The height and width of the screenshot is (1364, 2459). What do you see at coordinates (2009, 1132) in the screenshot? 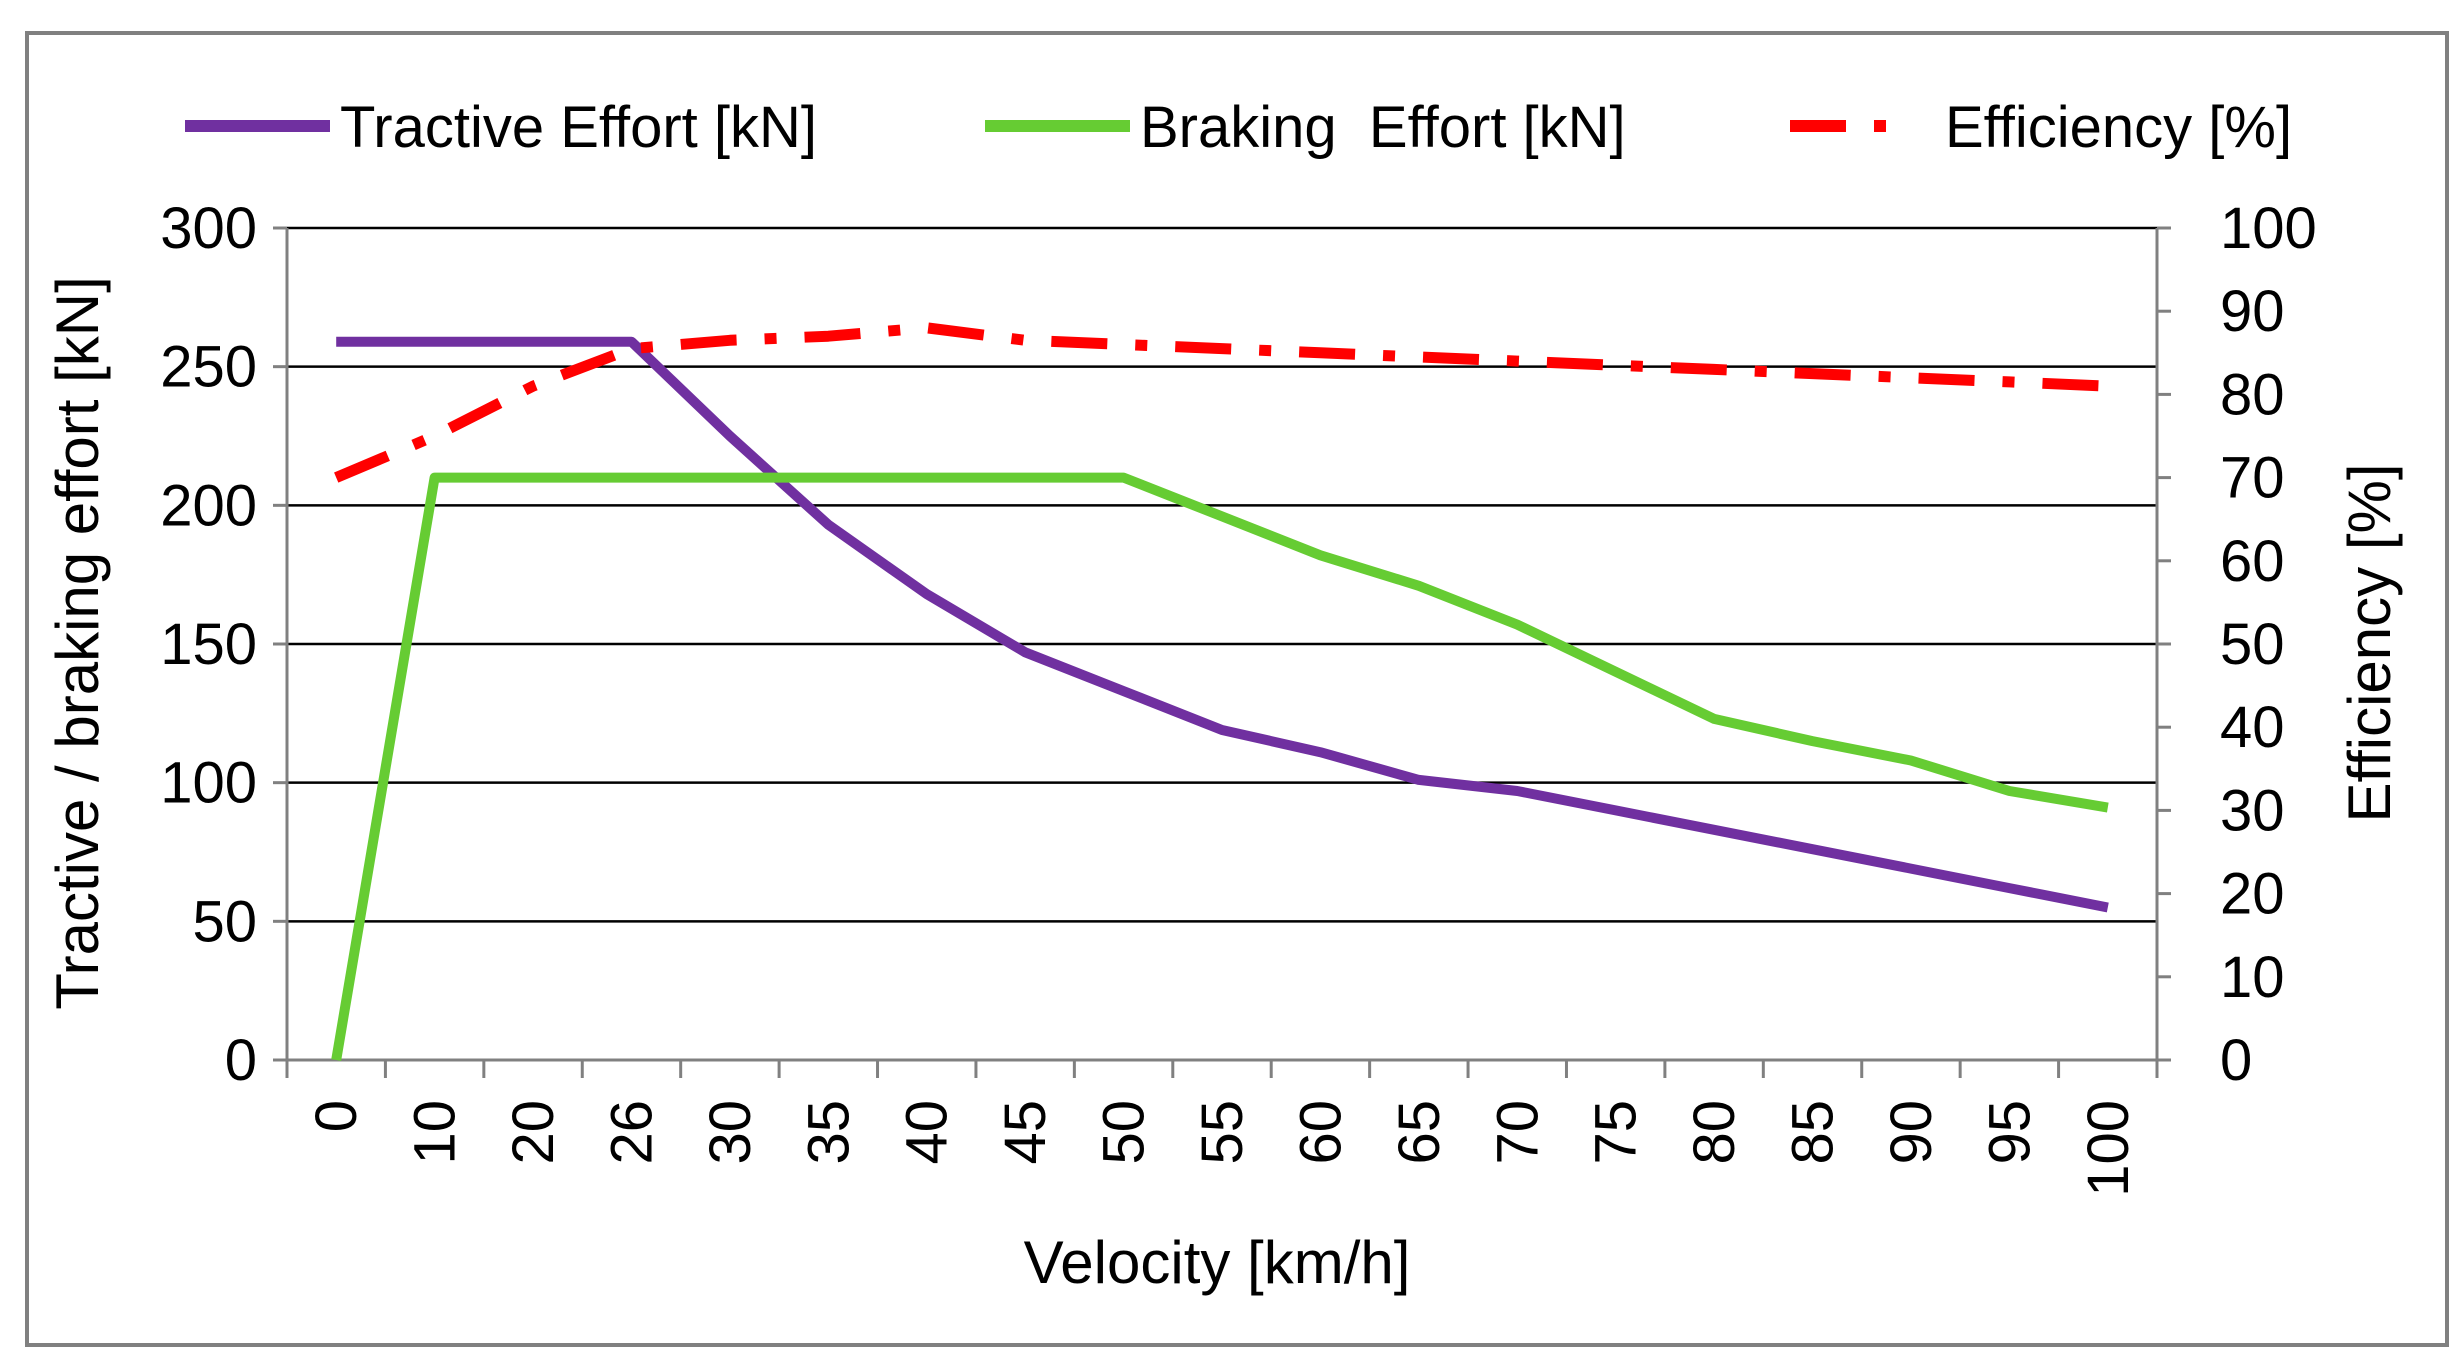
I see `x-tick-label: 95` at bounding box center [2009, 1132].